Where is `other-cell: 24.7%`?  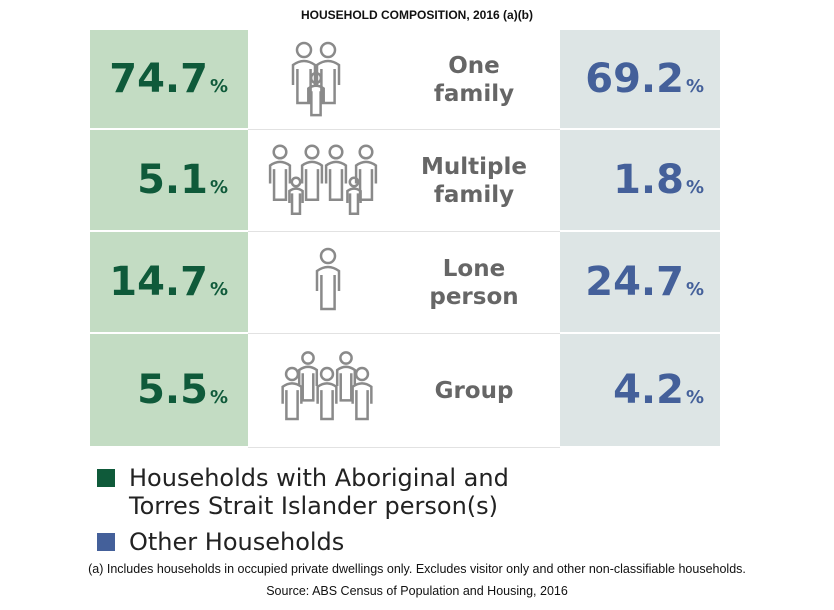
other-cell: 24.7% is located at coordinates (640, 283).